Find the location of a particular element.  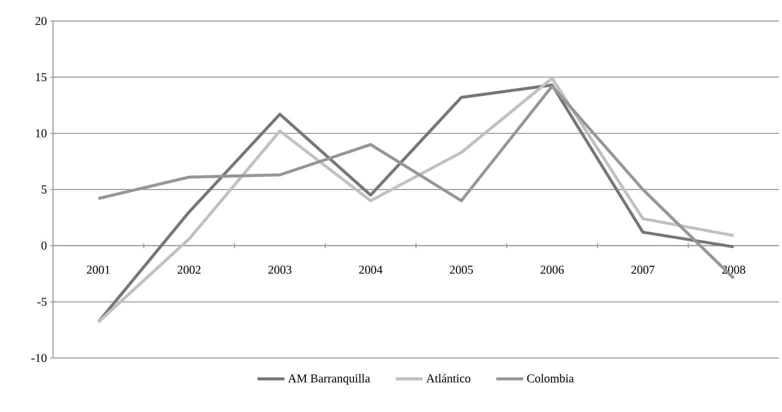

y-tick-label: -10 is located at coordinates (39, 358).